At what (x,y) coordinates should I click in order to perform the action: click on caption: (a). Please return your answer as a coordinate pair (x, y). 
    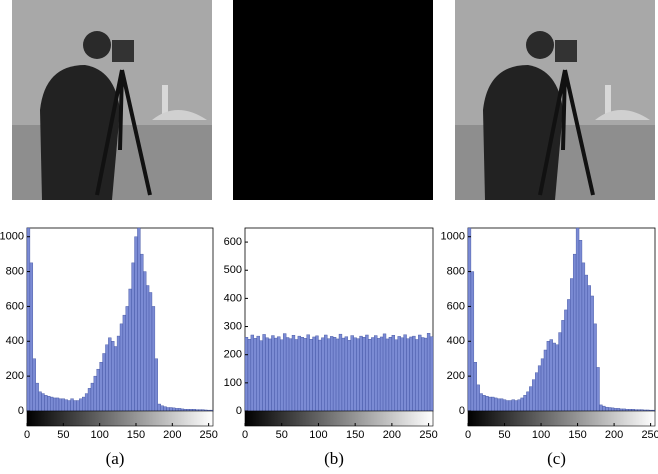
    Looking at the image, I should click on (115, 458).